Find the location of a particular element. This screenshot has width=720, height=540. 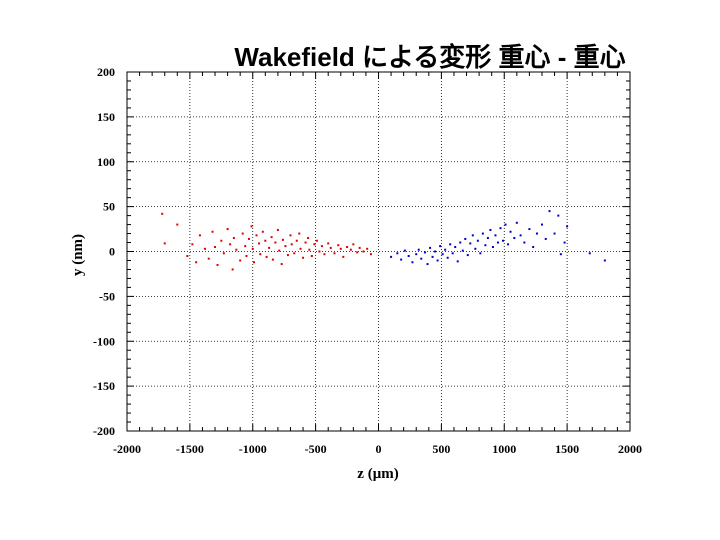

y-tick-label: 150 is located at coordinates (106, 117).